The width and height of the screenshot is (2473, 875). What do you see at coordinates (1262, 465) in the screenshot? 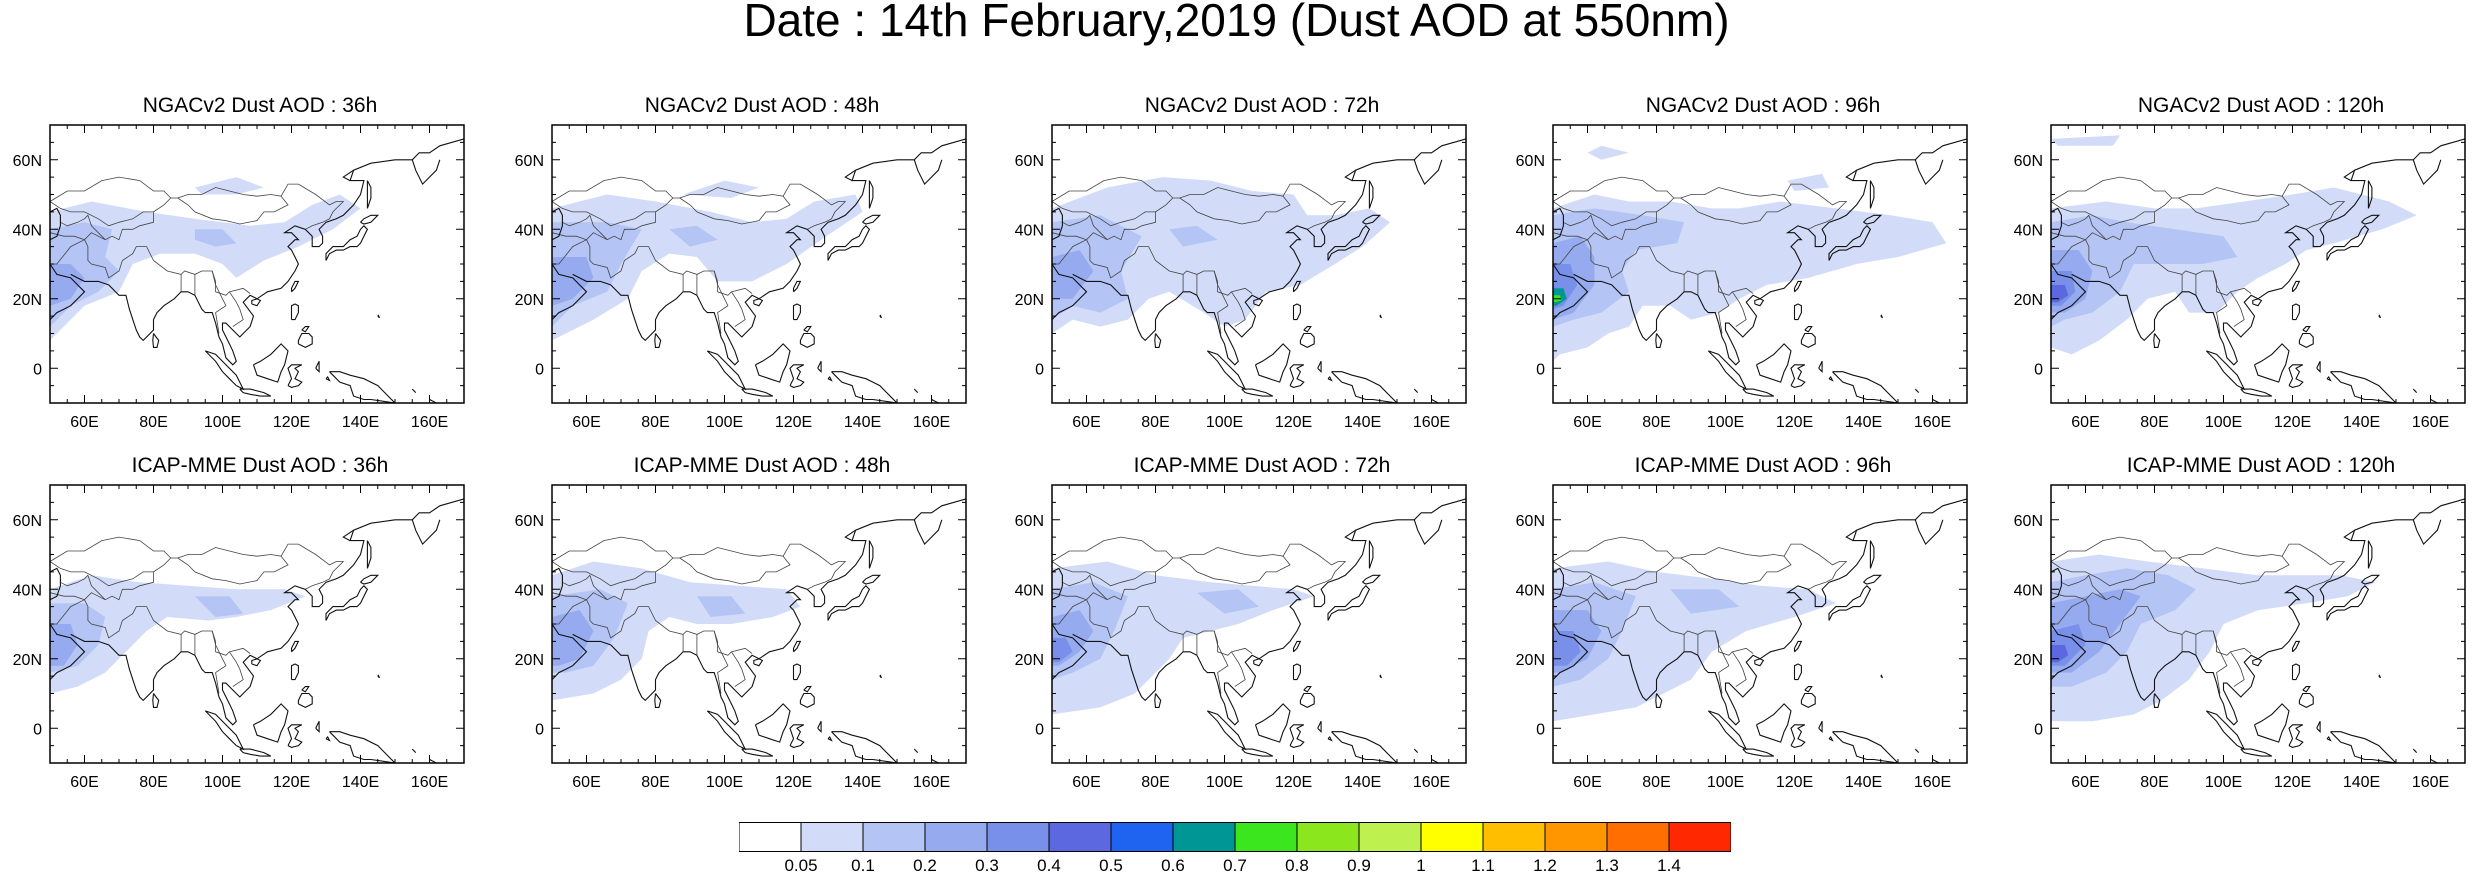
I see `panel-title: ICAP-MME Dust AOD : 72h` at bounding box center [1262, 465].